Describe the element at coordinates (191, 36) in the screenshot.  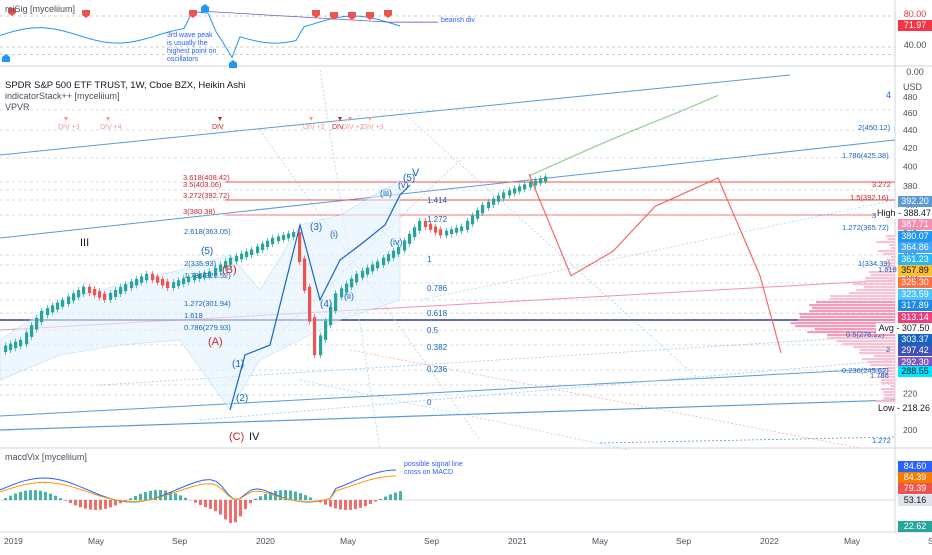
I see `wave-note-line: 3rd wave peak` at that location.